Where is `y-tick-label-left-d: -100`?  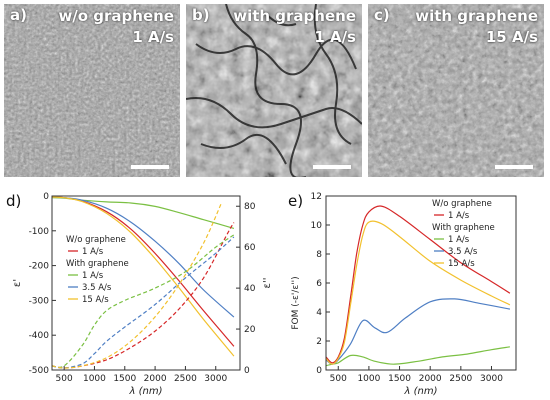 y-tick-label-left-d: -100 is located at coordinates (39, 232).